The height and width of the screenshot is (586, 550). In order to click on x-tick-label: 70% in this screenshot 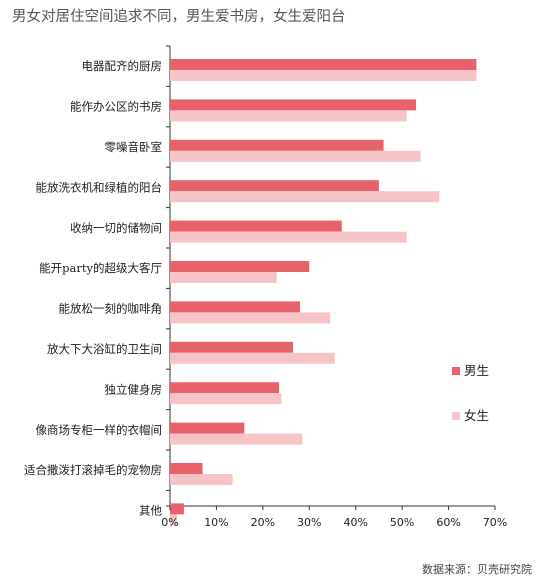, I will do `click(495, 522)`.